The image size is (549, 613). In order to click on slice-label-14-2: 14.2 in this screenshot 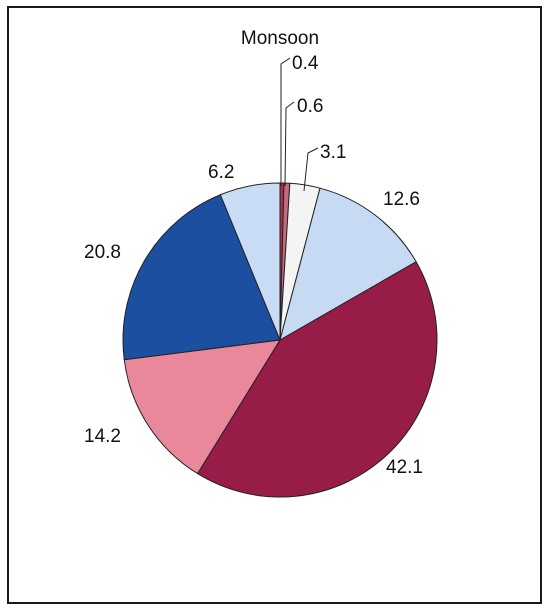, I will do `click(102, 436)`.